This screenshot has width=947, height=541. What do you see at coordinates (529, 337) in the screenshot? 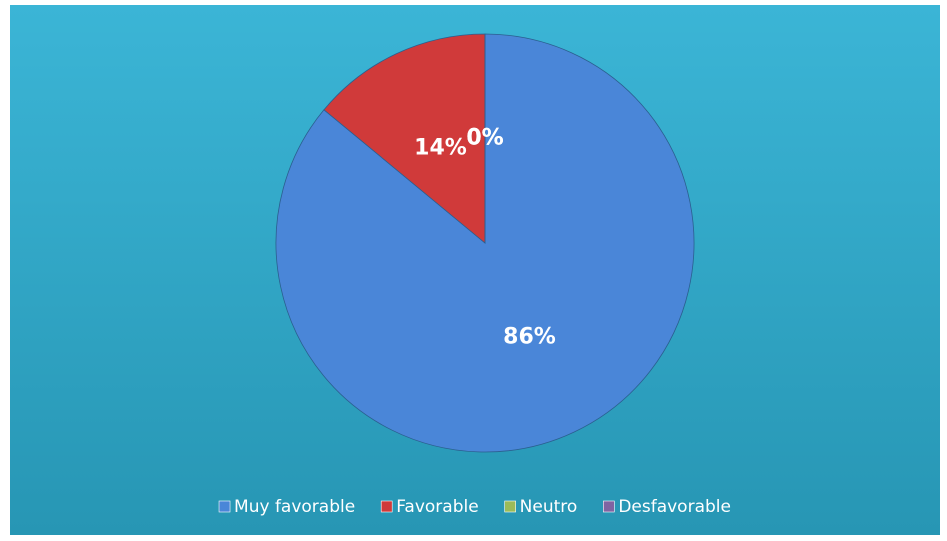
I see `data-label: 86%` at bounding box center [529, 337].